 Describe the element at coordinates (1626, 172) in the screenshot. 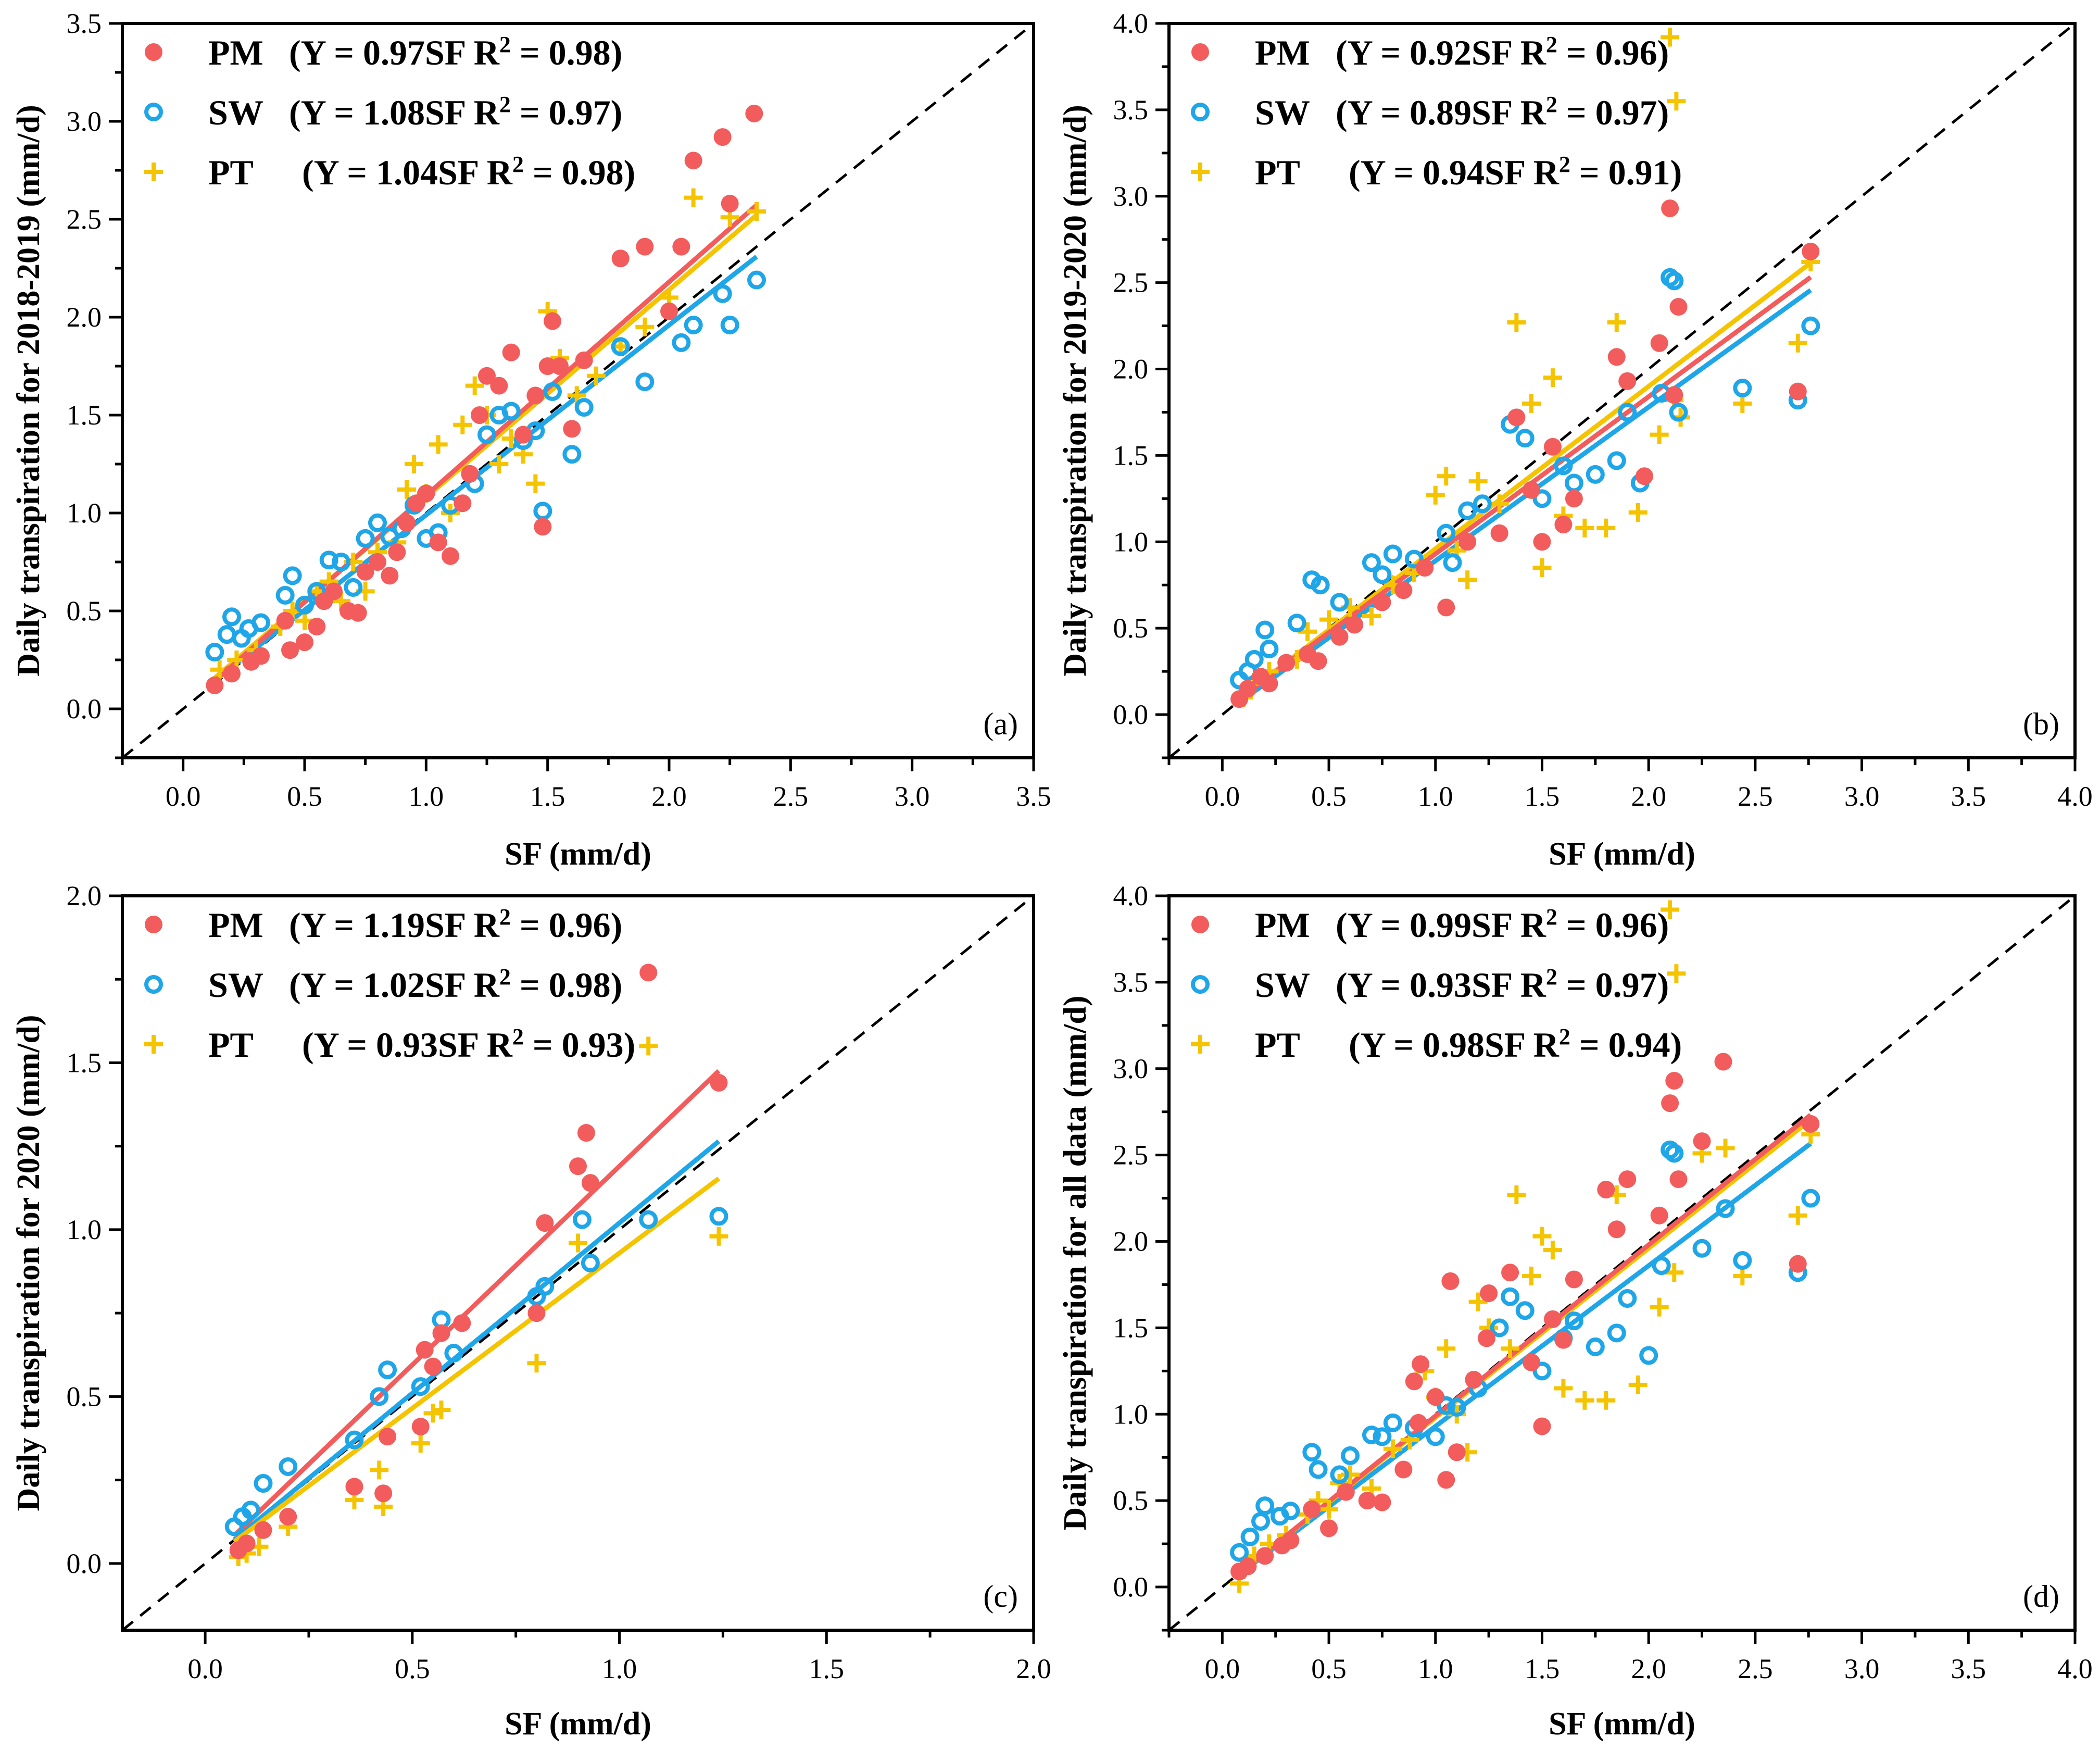

I see `legend-r2-value: = 0.91)` at that location.